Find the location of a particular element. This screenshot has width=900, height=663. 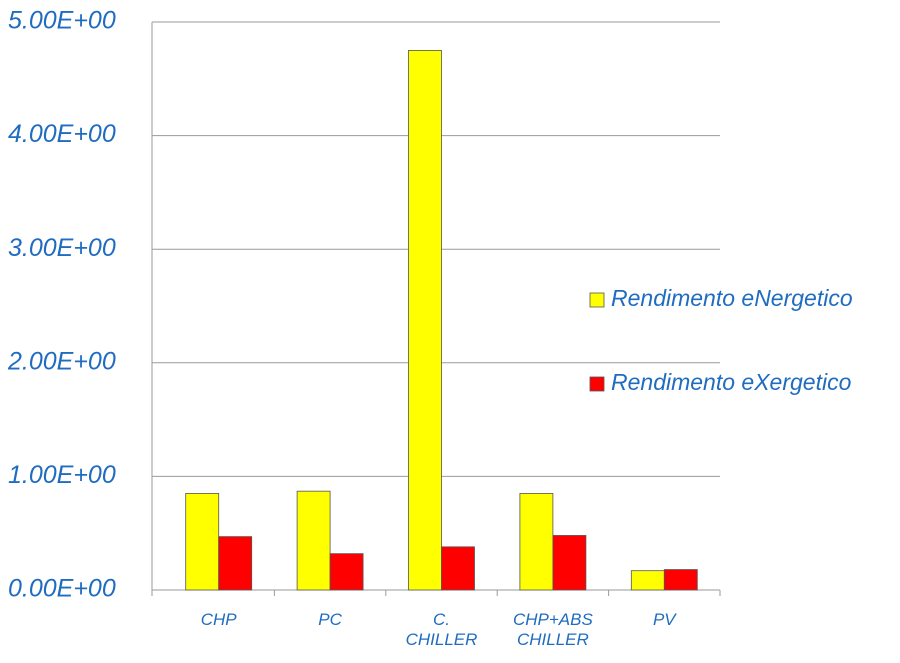

y-tick-label: 4.00E+00 is located at coordinates (62, 134).